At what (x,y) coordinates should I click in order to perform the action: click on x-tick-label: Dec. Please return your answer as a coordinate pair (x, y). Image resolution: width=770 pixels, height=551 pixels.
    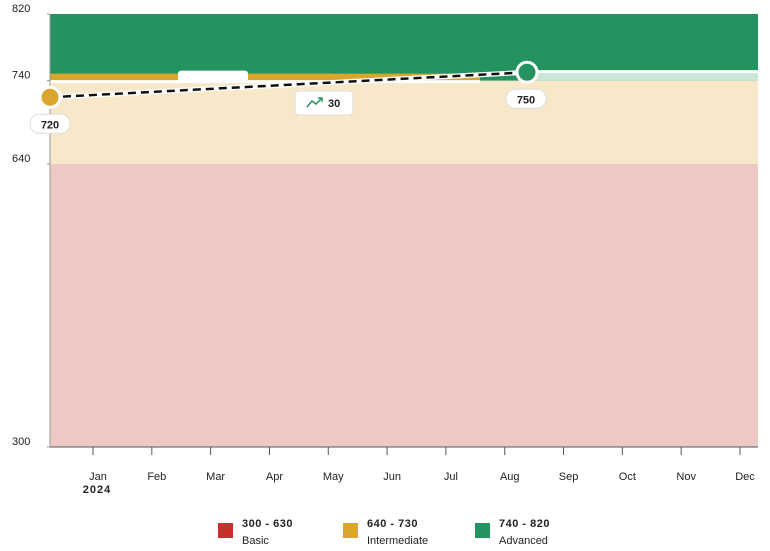
    Looking at the image, I should click on (745, 477).